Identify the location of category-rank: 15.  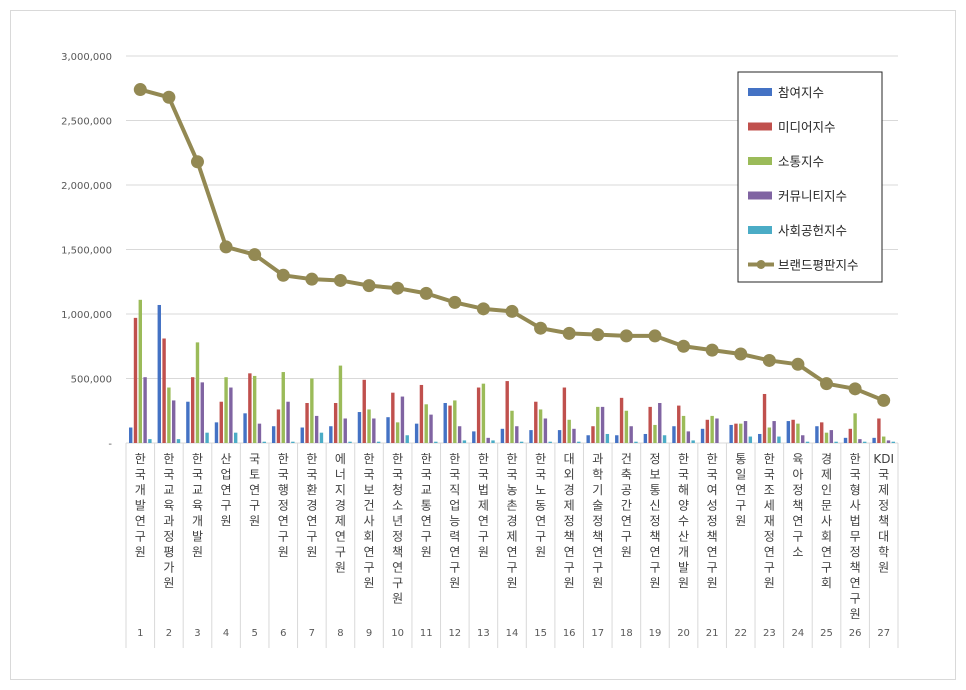
(540, 633).